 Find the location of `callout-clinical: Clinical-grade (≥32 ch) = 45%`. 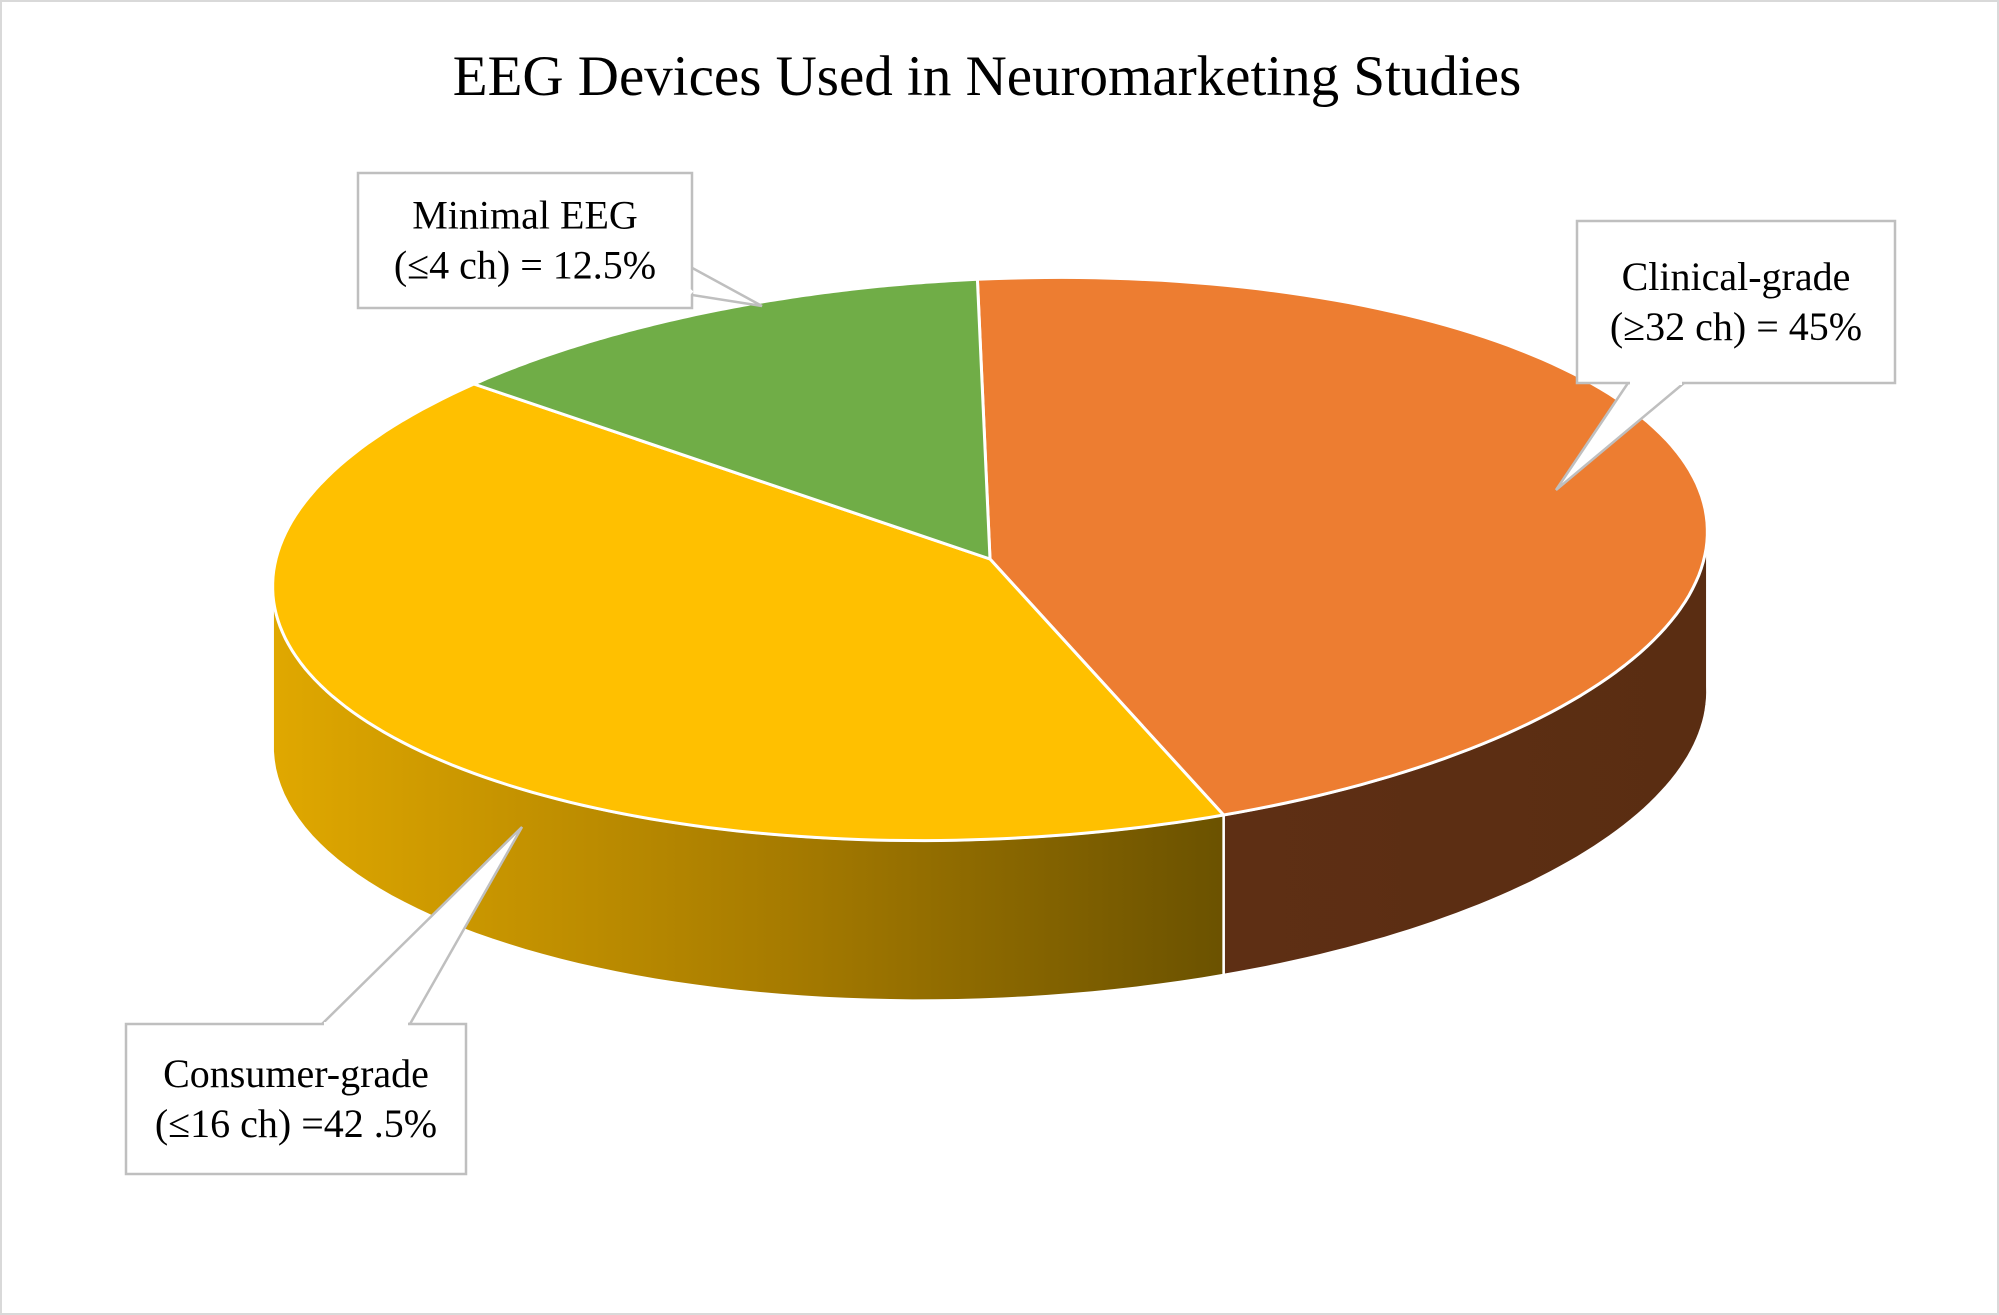

callout-clinical: Clinical-grade (≥32 ch) = 45% is located at coordinates (1725, 355).